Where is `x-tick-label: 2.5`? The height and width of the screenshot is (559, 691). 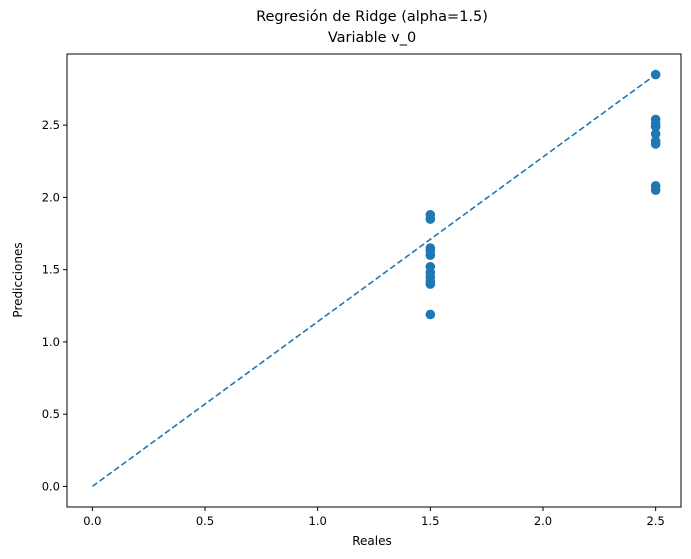 x-tick-label: 2.5 is located at coordinates (656, 521).